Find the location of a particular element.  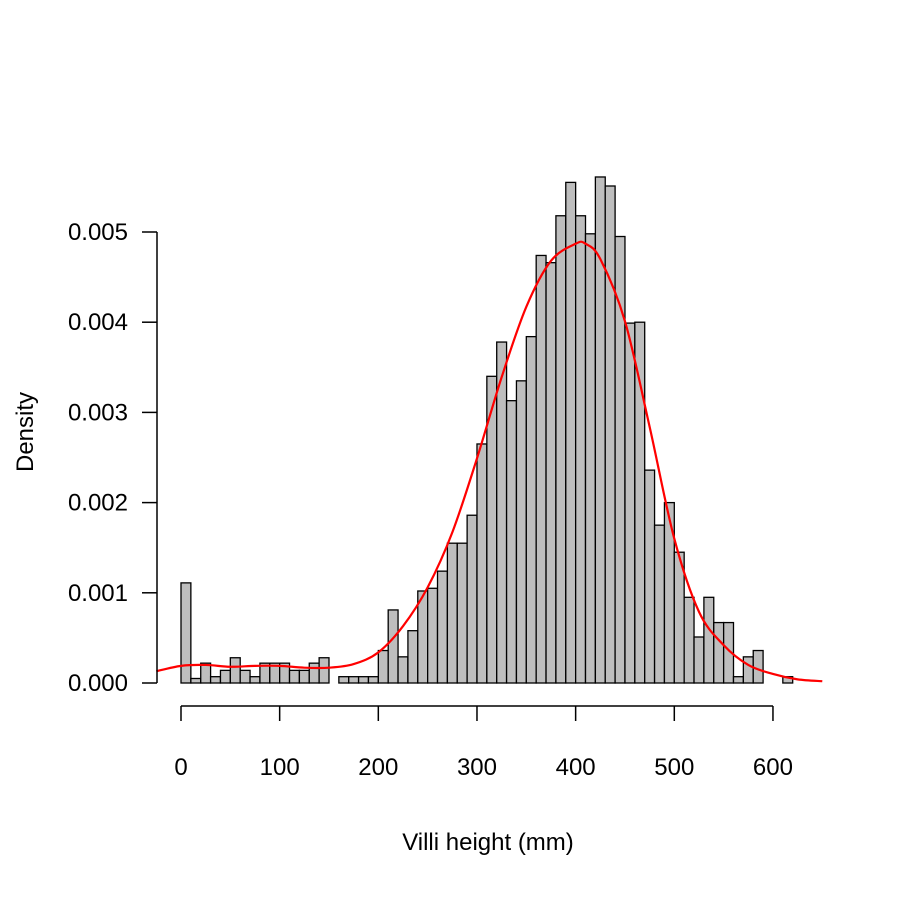

x-tick-label: 0 is located at coordinates (180, 767).